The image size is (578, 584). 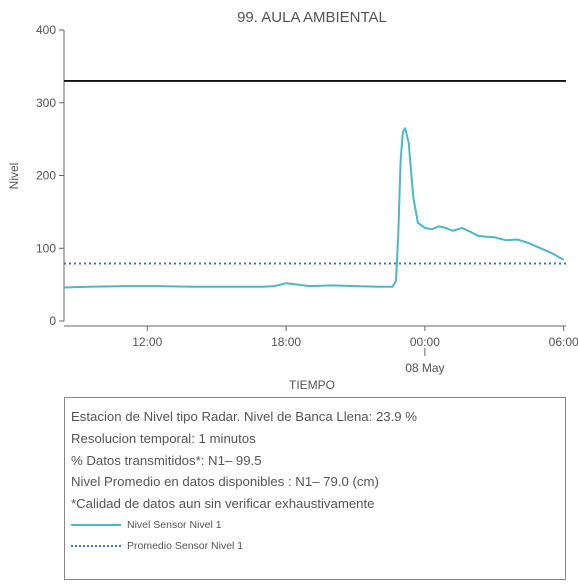 What do you see at coordinates (147, 342) in the screenshot?
I see `x-tick-label: 12:00` at bounding box center [147, 342].